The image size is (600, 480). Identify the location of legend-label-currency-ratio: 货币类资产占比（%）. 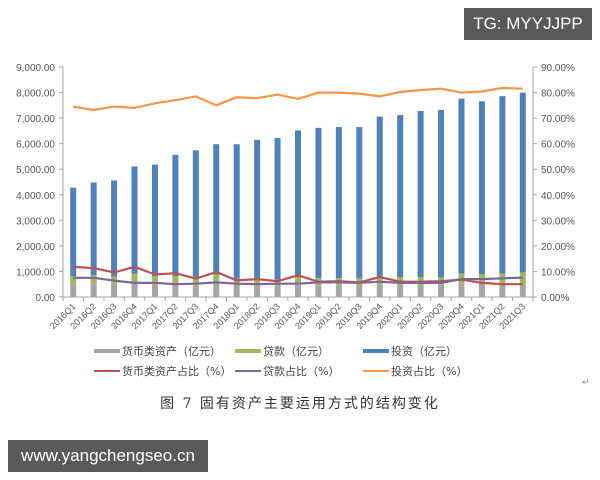
(177, 371).